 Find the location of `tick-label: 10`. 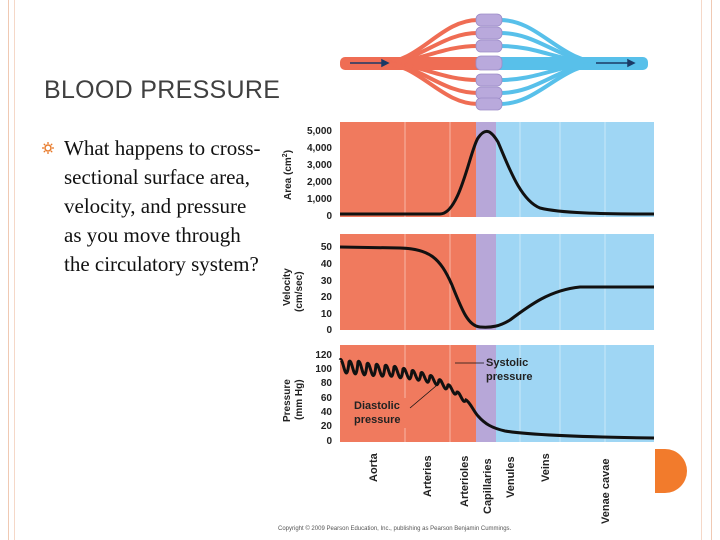

tick-label: 10 is located at coordinates (327, 314).